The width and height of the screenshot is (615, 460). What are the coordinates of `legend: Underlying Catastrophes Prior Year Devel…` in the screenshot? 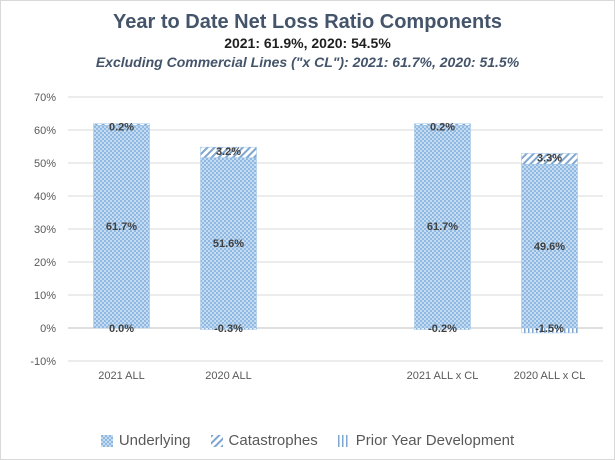 It's located at (307, 440).